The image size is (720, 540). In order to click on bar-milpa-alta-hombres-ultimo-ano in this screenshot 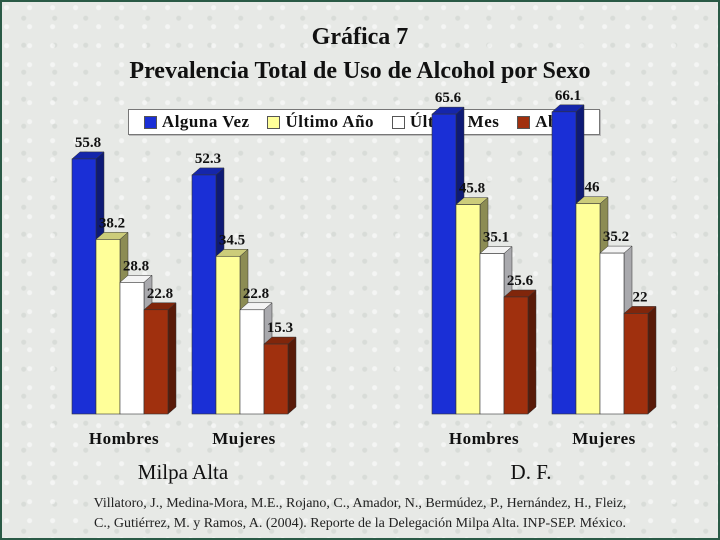, I will do `click(108, 327)`.